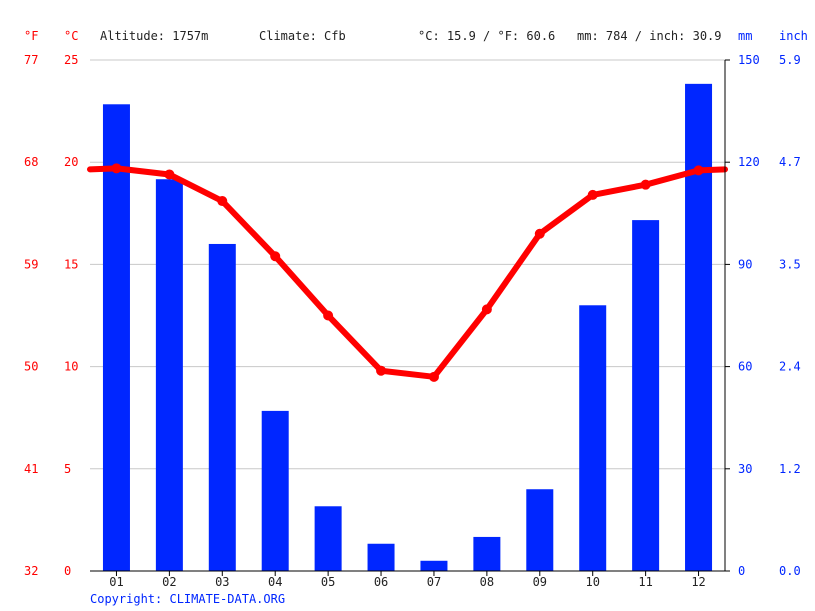  What do you see at coordinates (31, 469) in the screenshot?
I see `tick-label-fahrenheit: 41` at bounding box center [31, 469].